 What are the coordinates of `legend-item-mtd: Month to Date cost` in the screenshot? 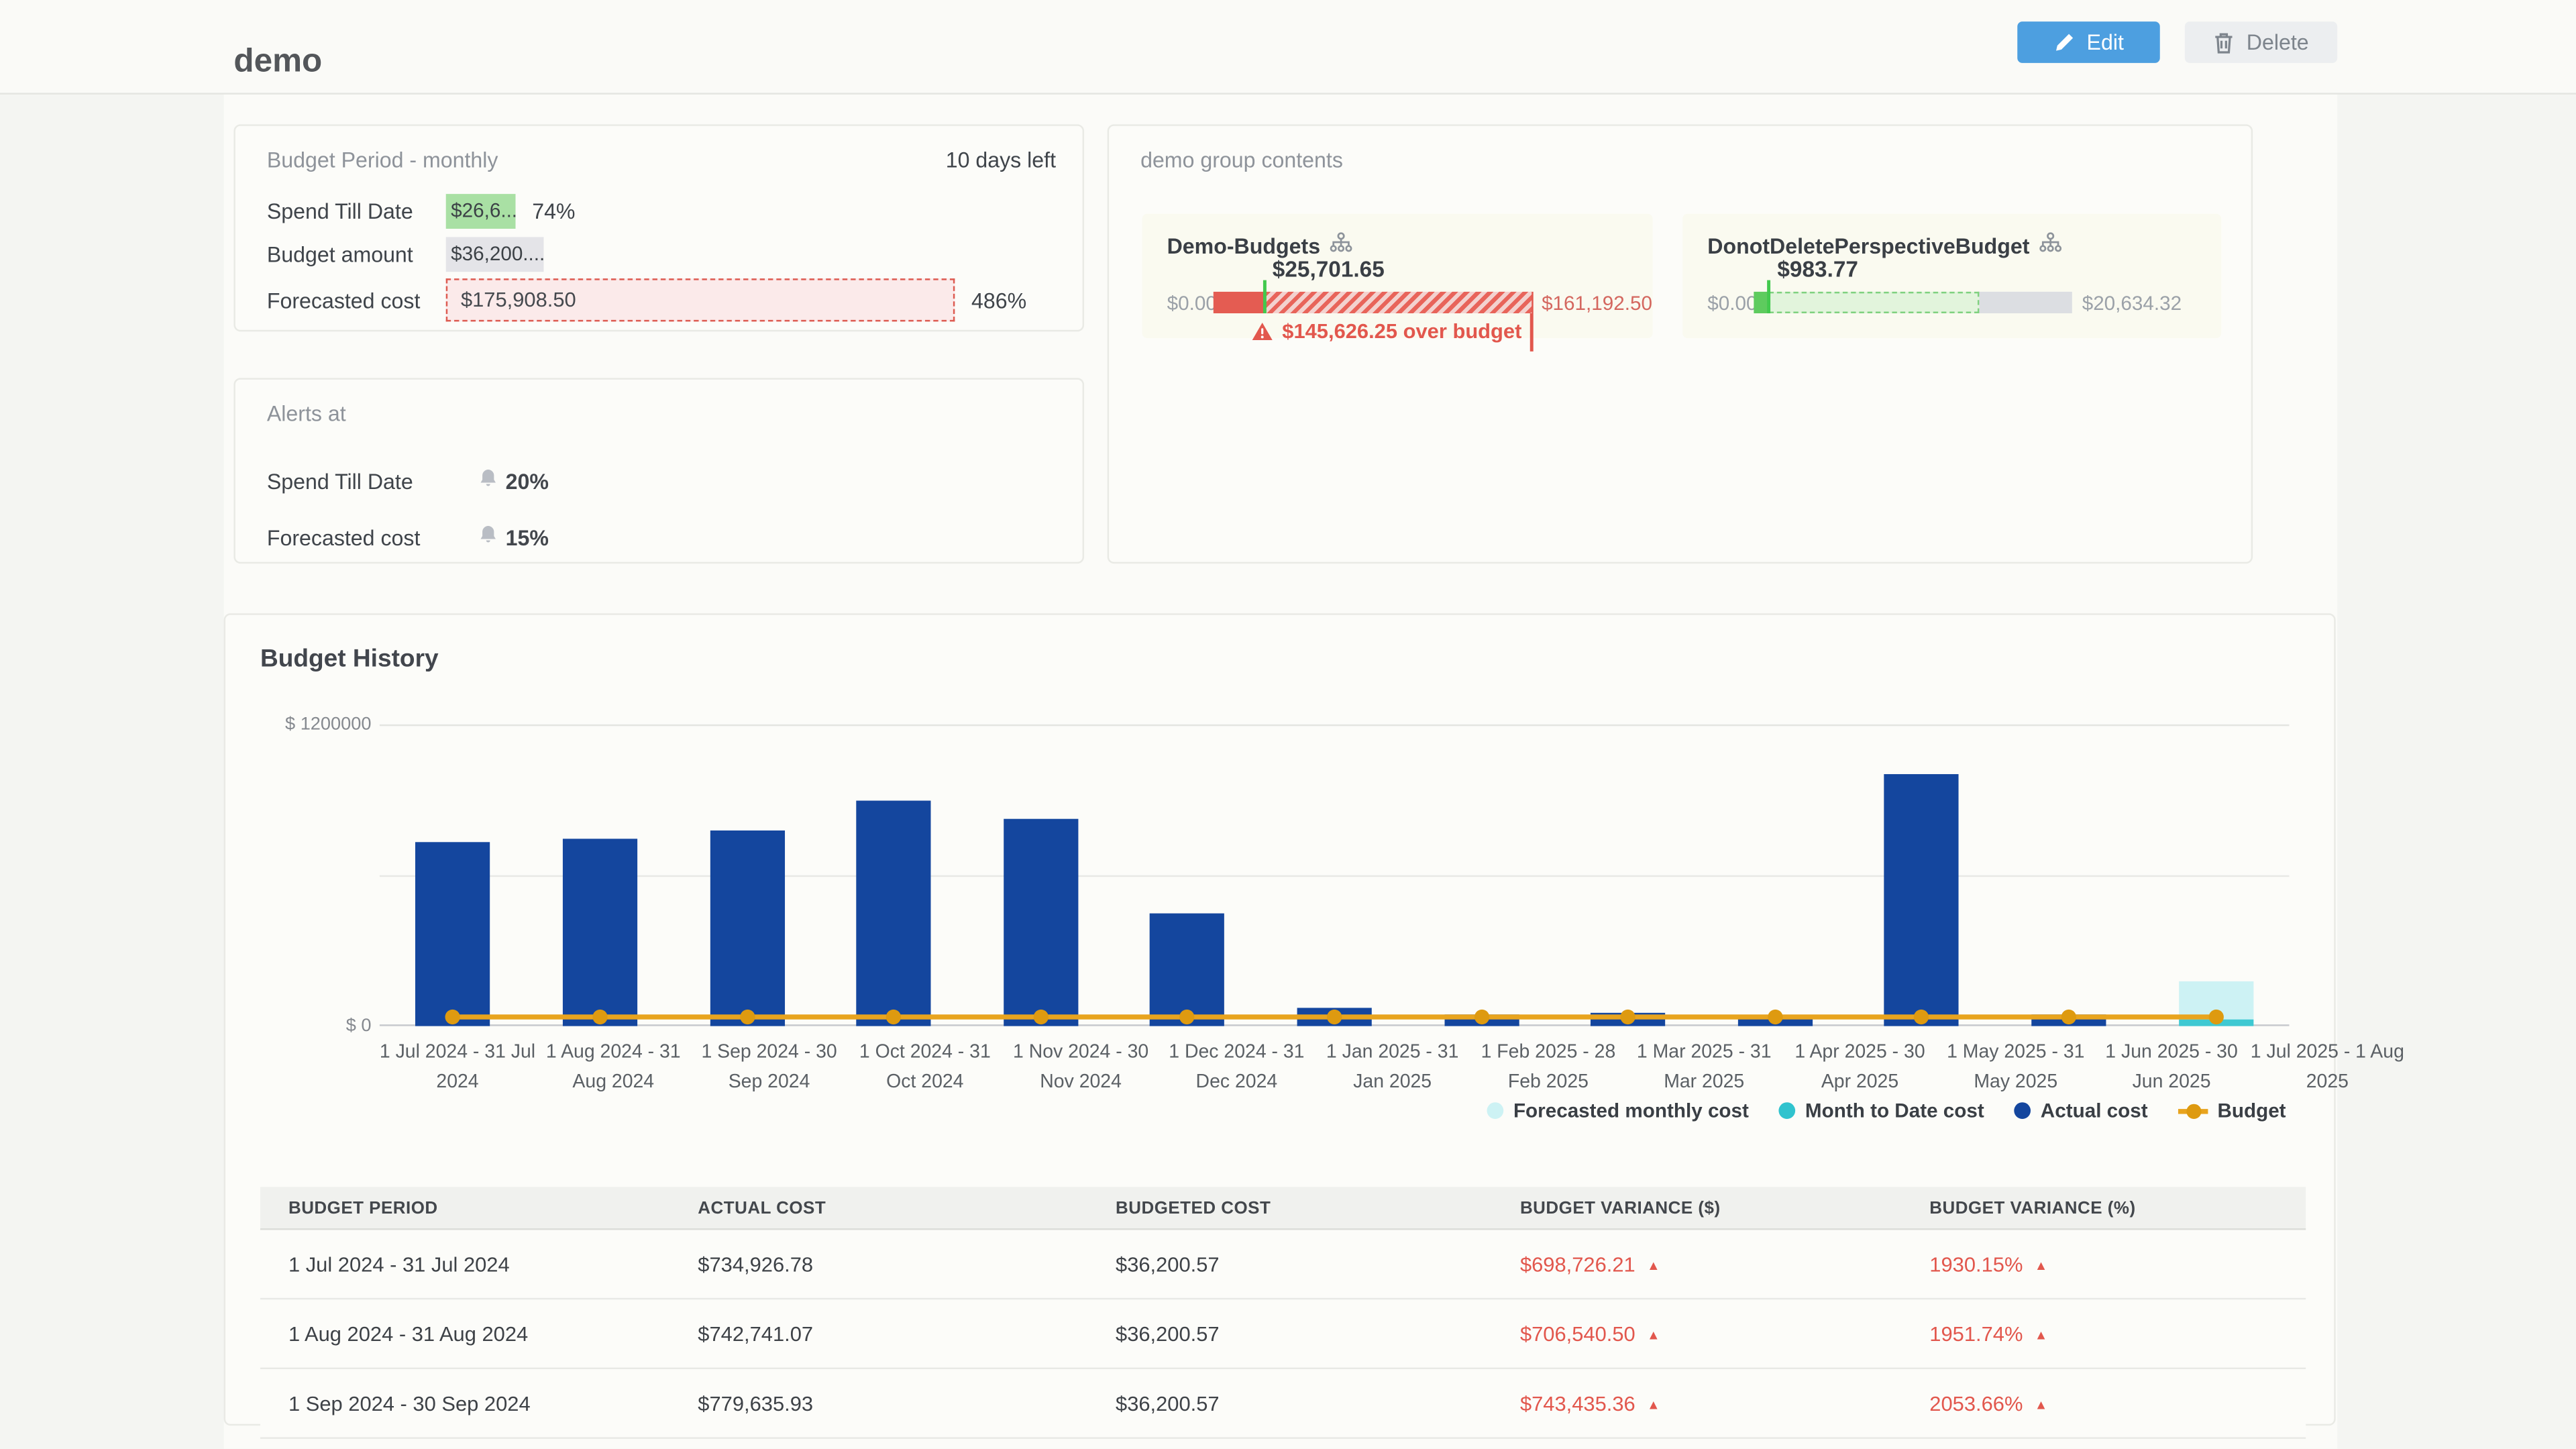 It's located at (1881, 1110).